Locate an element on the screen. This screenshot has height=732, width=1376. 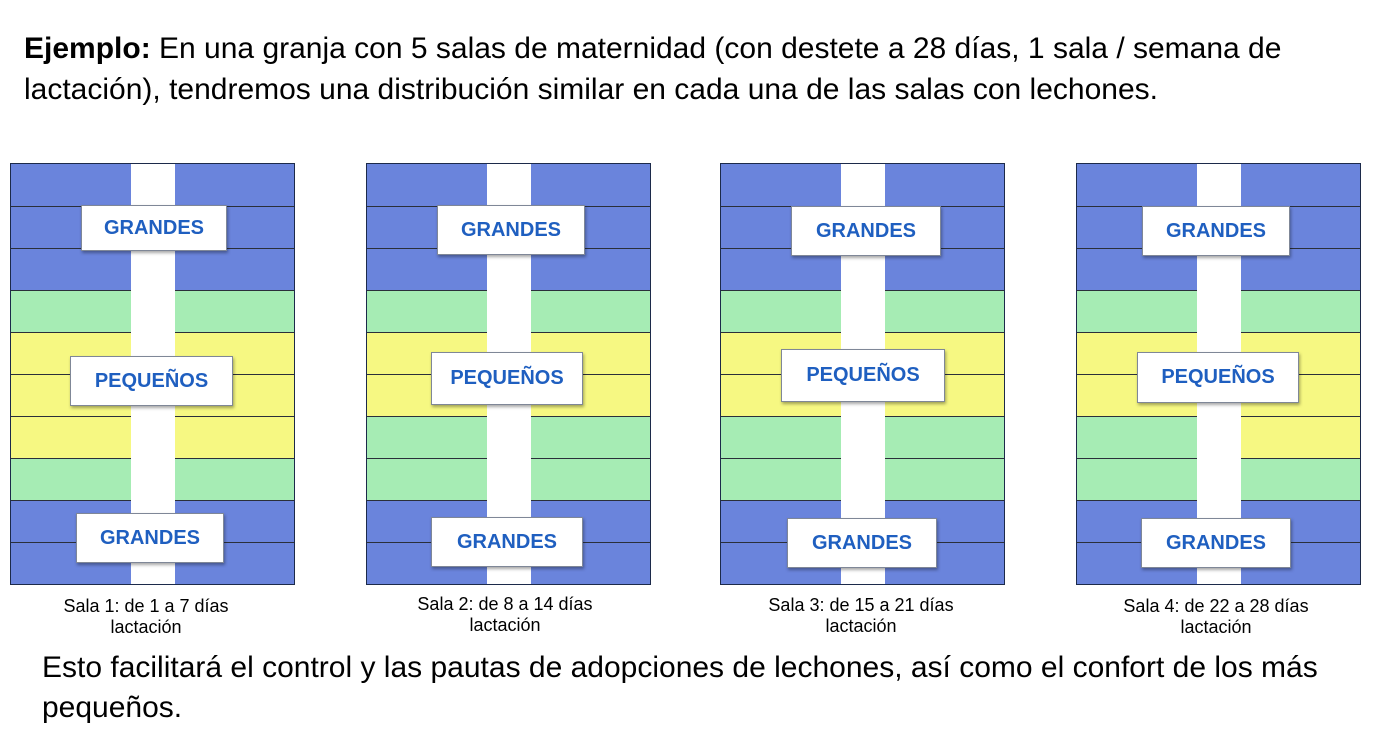
room-caption-4: Sala 4: de 22 a 28 días lactación is located at coordinates (1216, 617).